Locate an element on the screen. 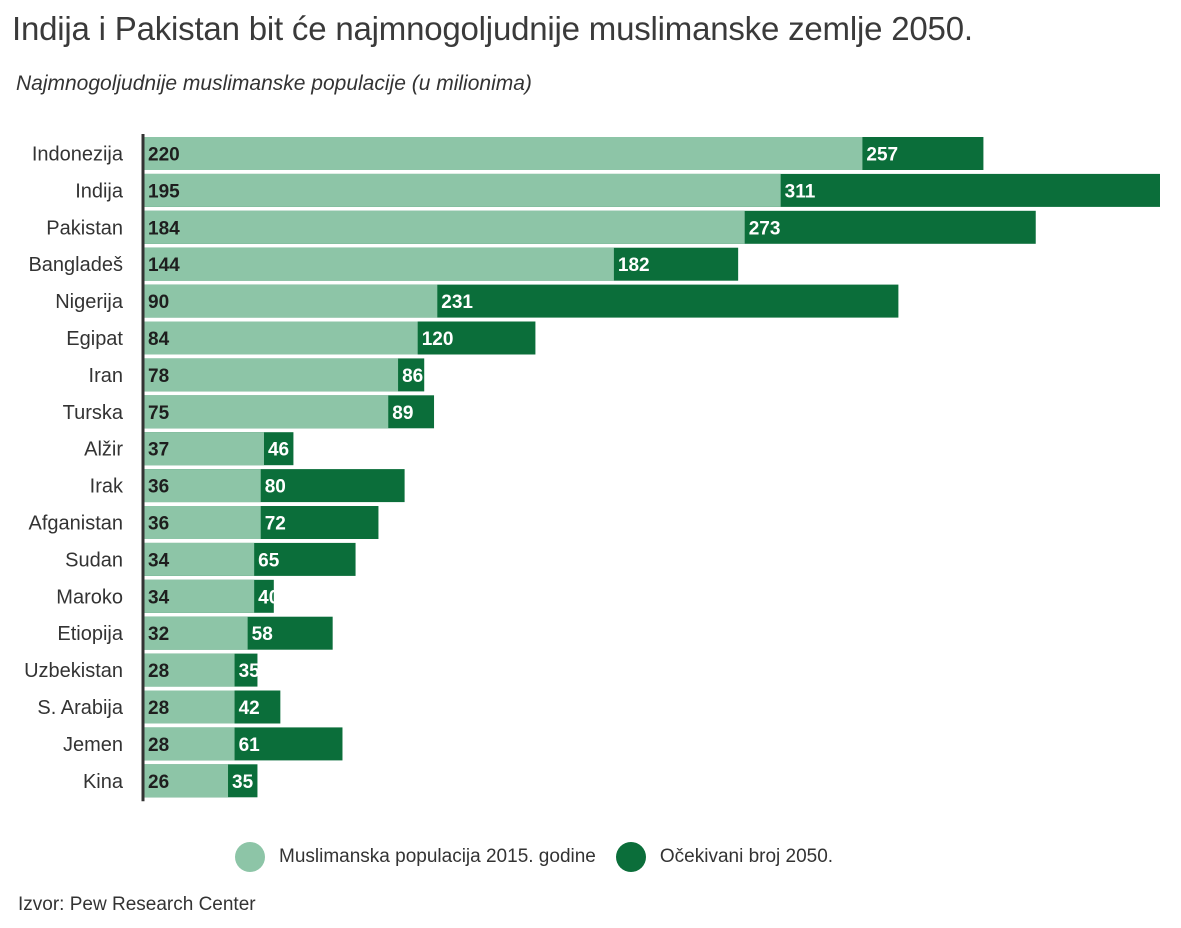 This screenshot has height=928, width=1181. category-label: Sudan is located at coordinates (94, 560).